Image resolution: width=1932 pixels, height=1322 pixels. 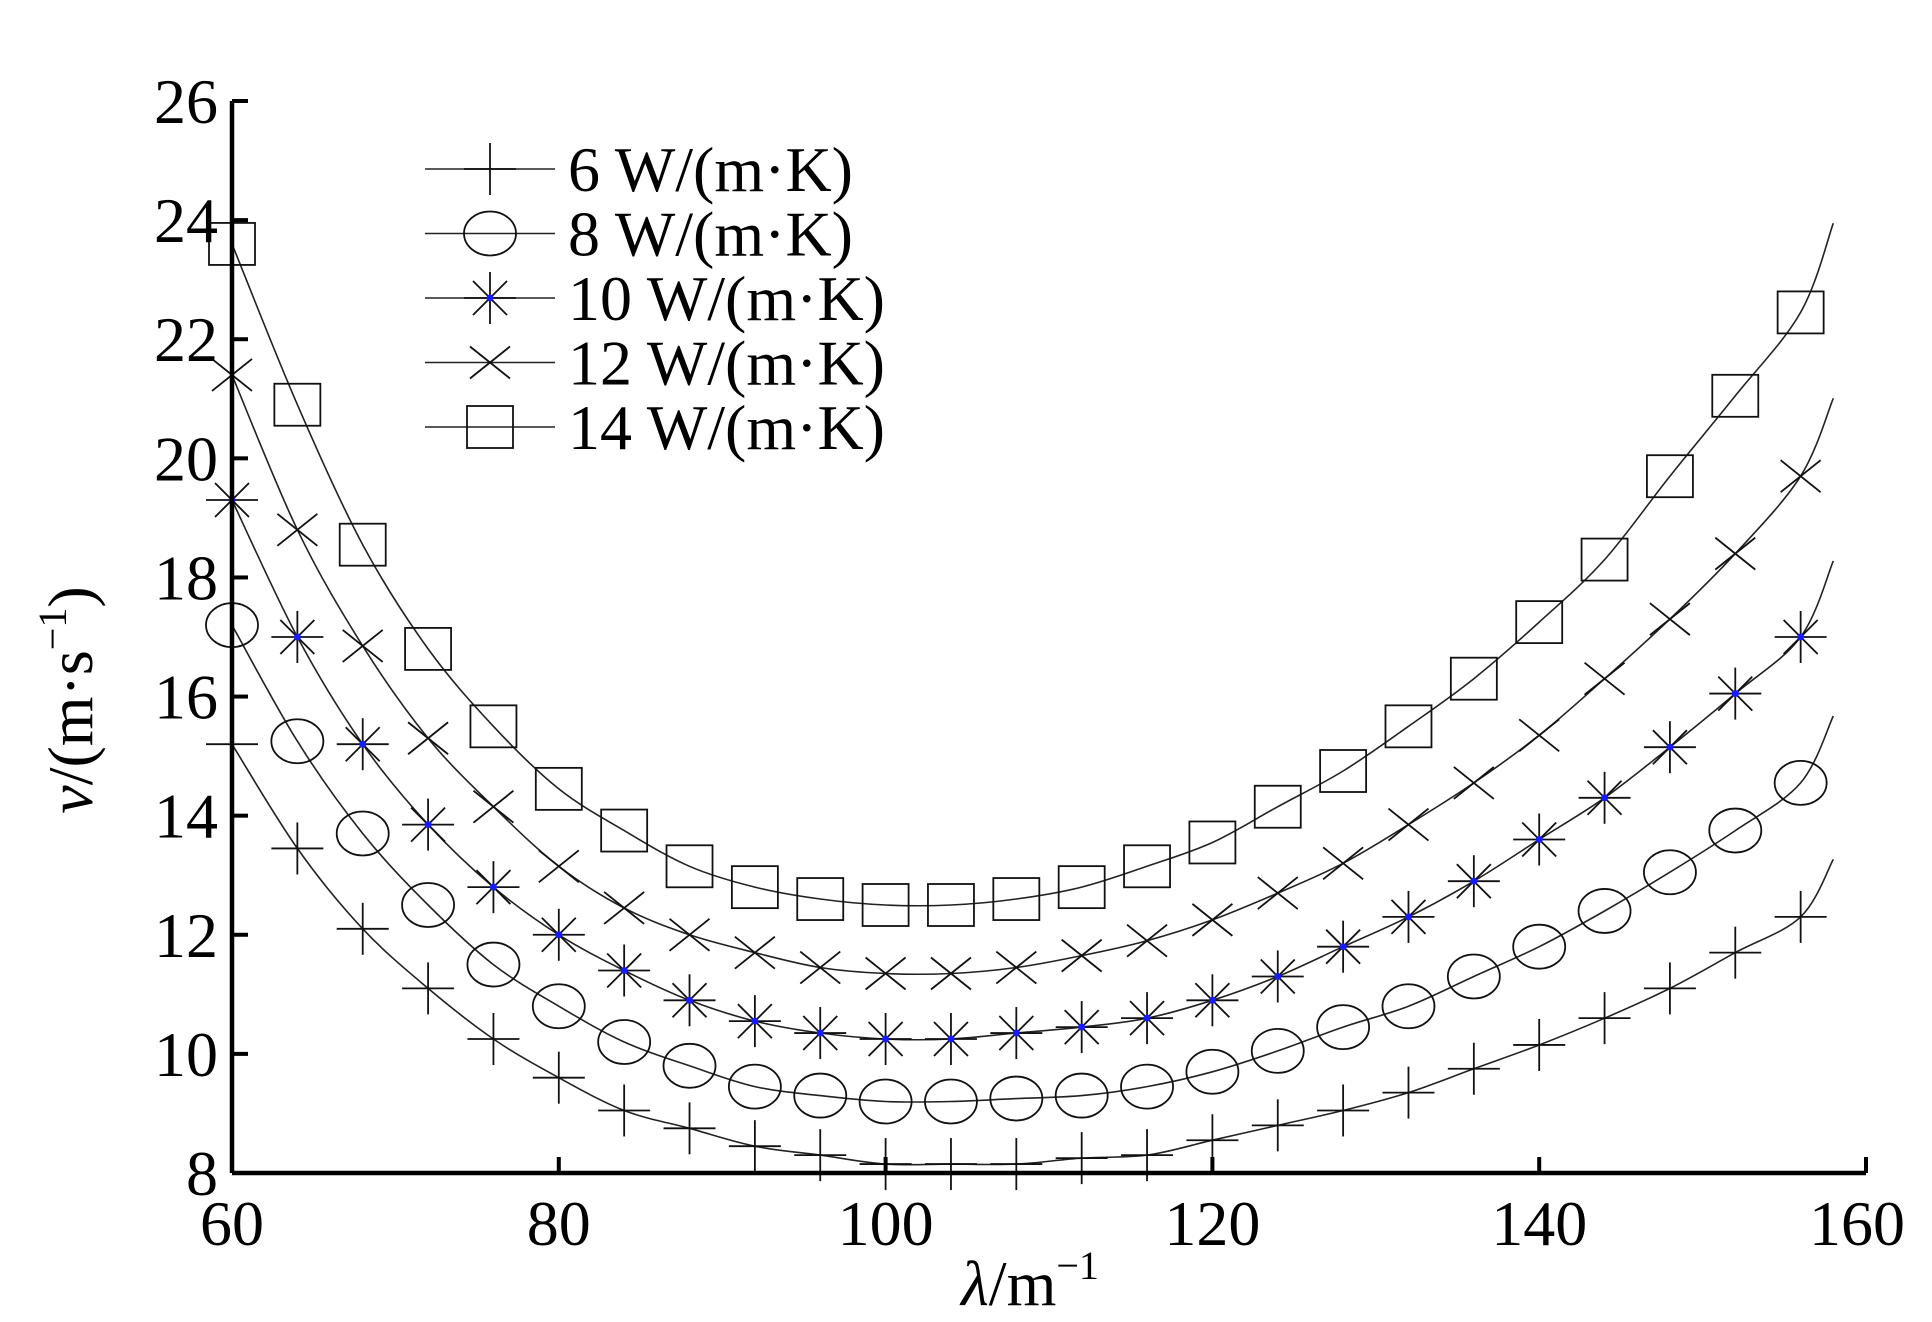 I want to click on y-tick-label-16: 16, so click(x=186, y=697).